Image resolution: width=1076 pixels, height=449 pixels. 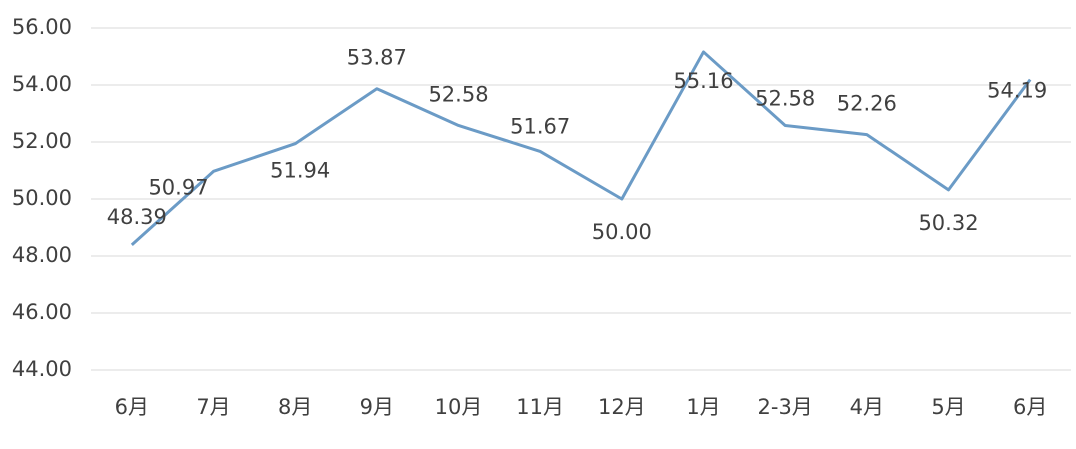 What do you see at coordinates (42, 84) in the screenshot?
I see `y-tick-label: 54.00` at bounding box center [42, 84].